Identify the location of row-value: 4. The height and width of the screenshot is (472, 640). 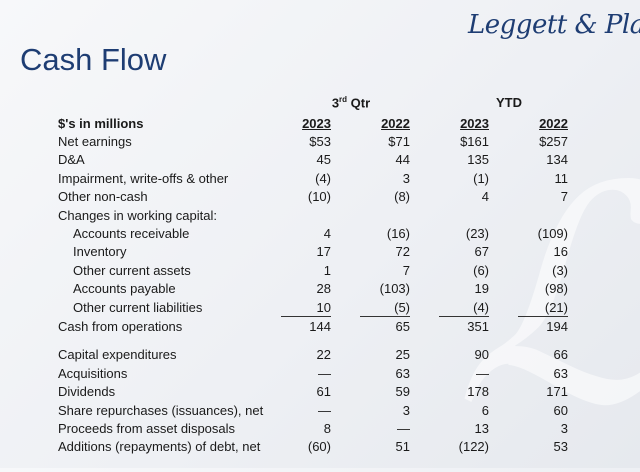
(327, 234).